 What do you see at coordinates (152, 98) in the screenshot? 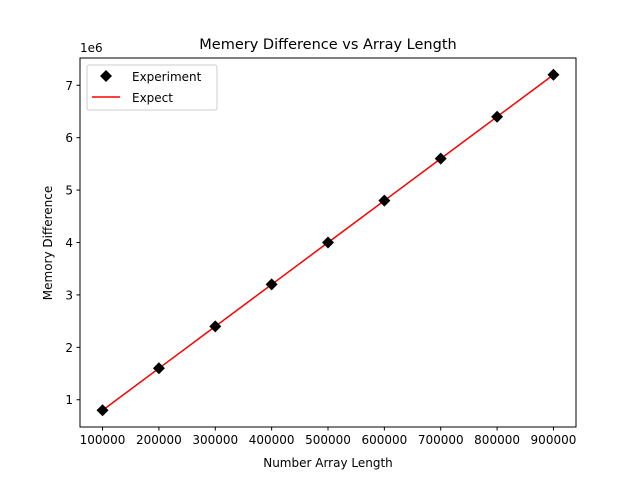
I see `legend-label-expect: Expect` at bounding box center [152, 98].